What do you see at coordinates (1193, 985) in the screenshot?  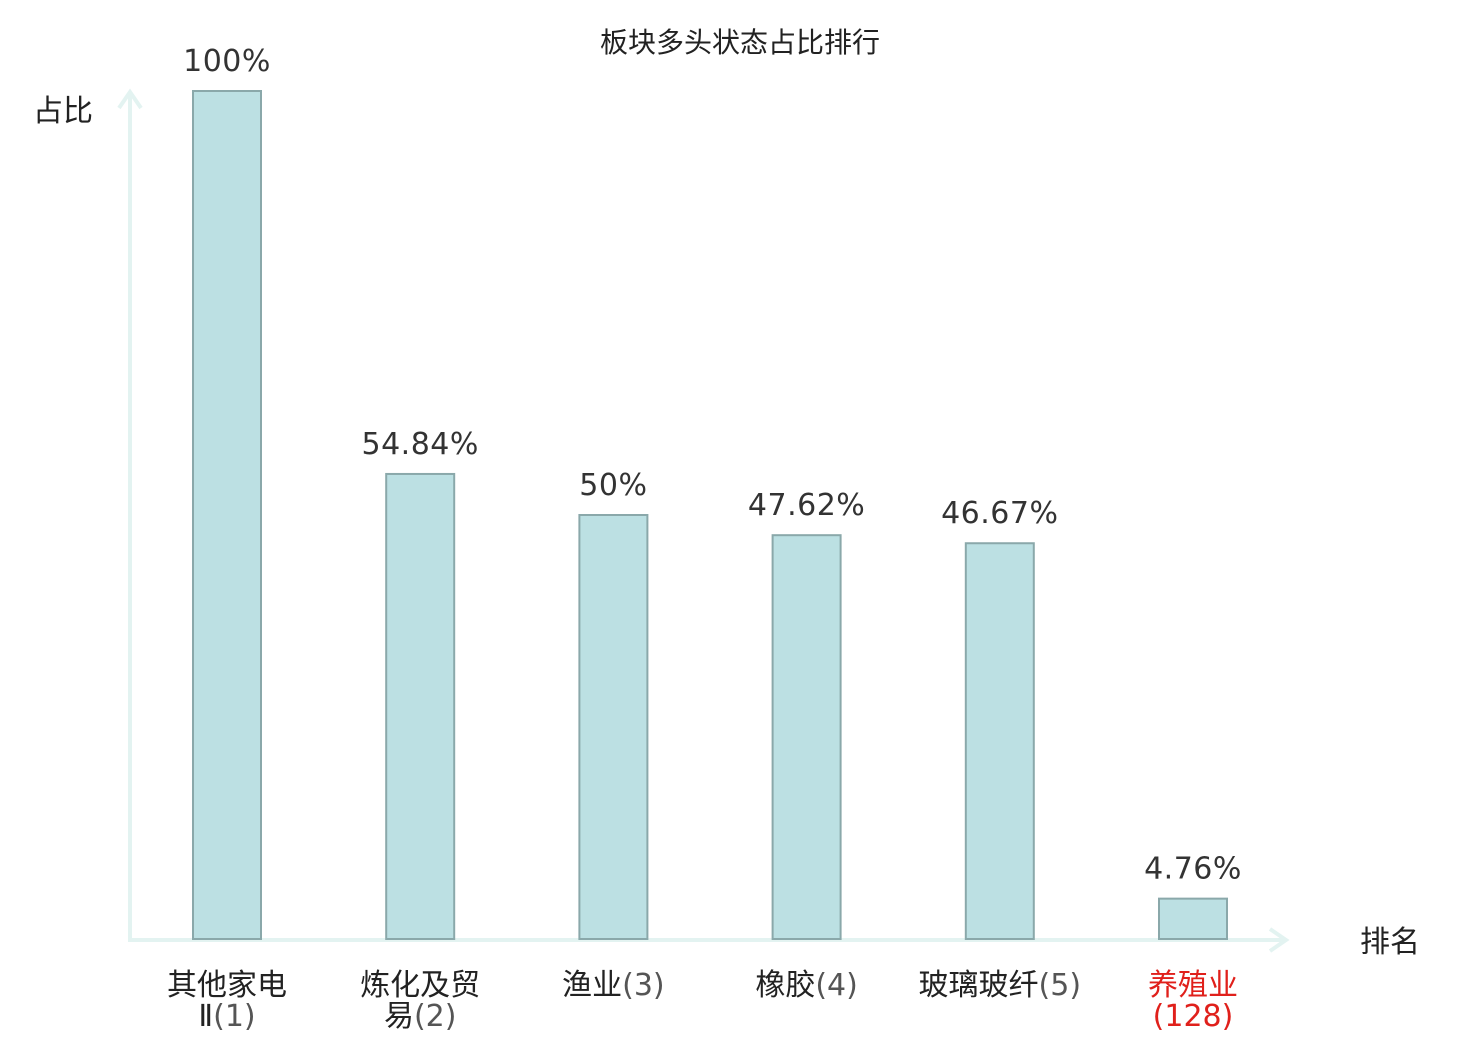 I see `category-name: 养殖业` at bounding box center [1193, 985].